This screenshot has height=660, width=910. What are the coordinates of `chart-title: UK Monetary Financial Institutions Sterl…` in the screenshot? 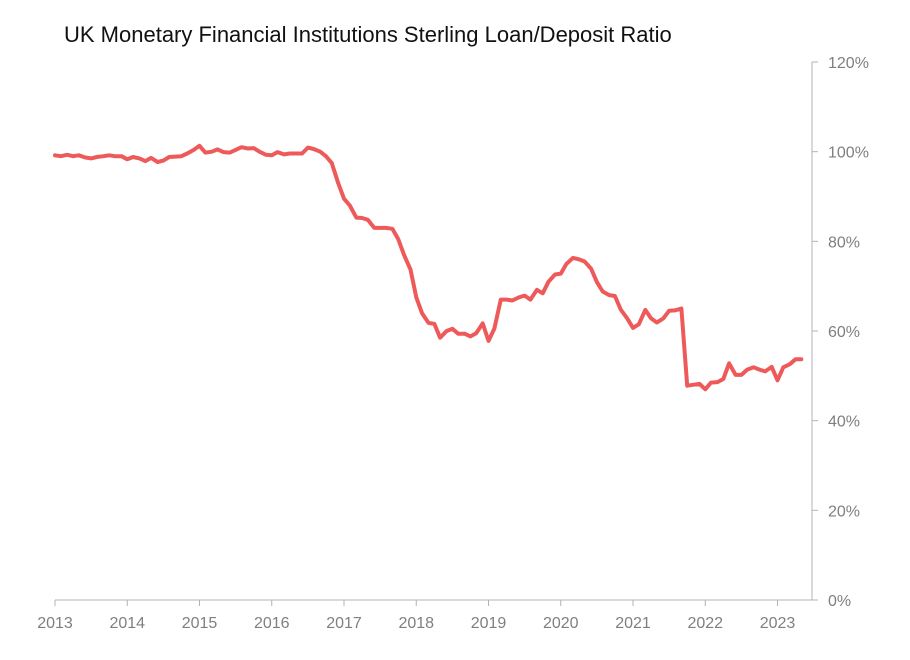 It's located at (368, 34).